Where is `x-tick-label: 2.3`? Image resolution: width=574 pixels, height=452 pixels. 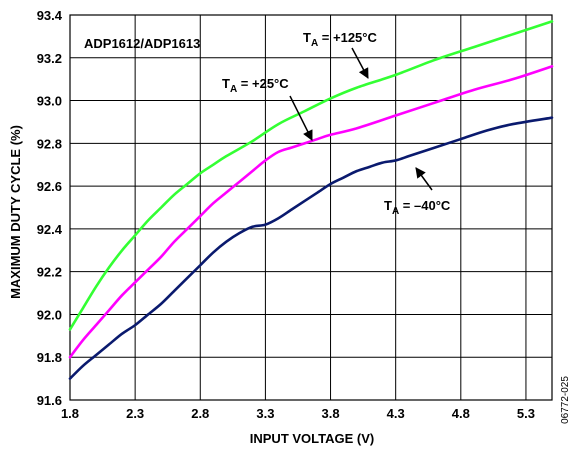
x-tick-label: 2.3 is located at coordinates (135, 413).